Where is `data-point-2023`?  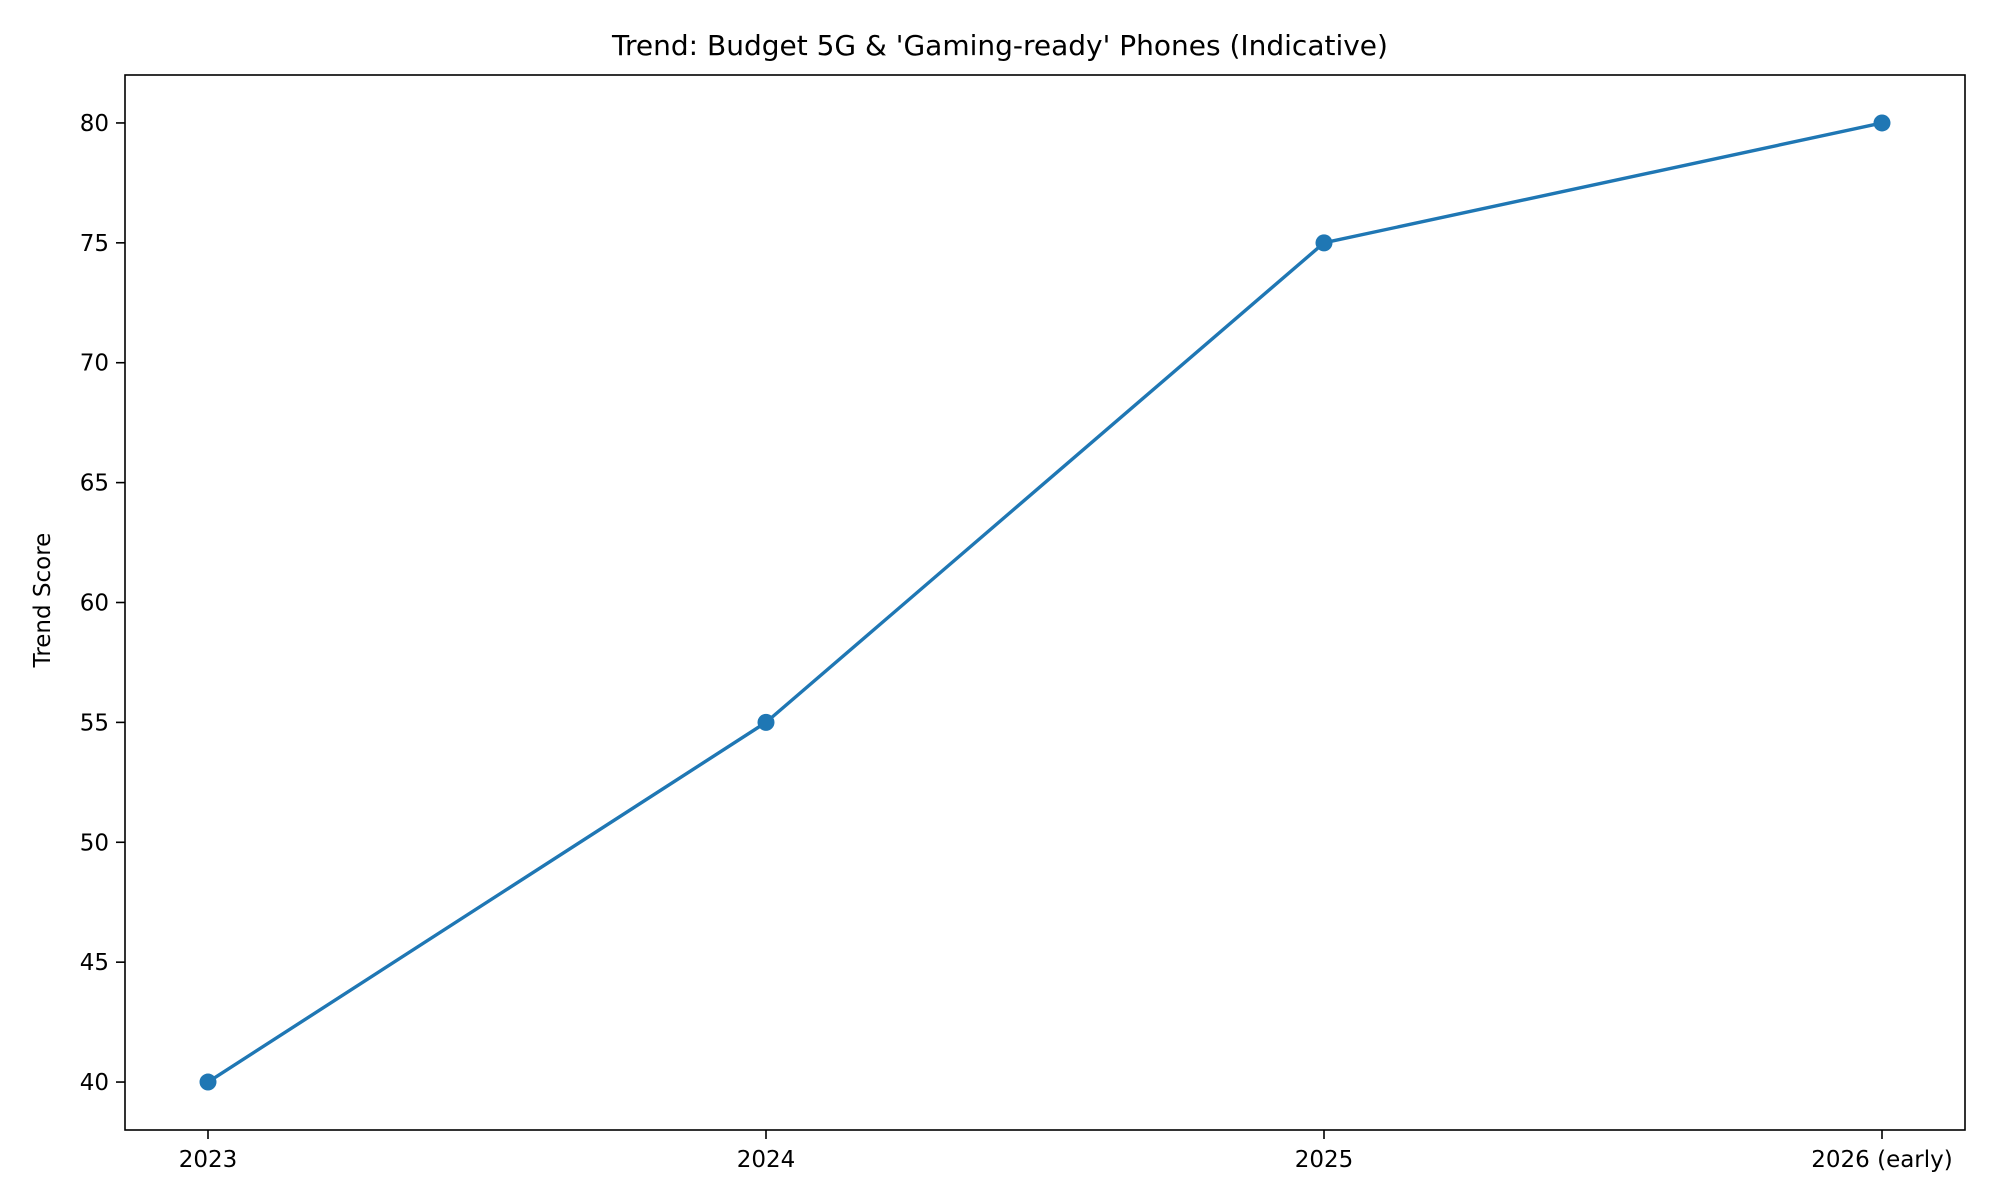 data-point-2023 is located at coordinates (208, 1082).